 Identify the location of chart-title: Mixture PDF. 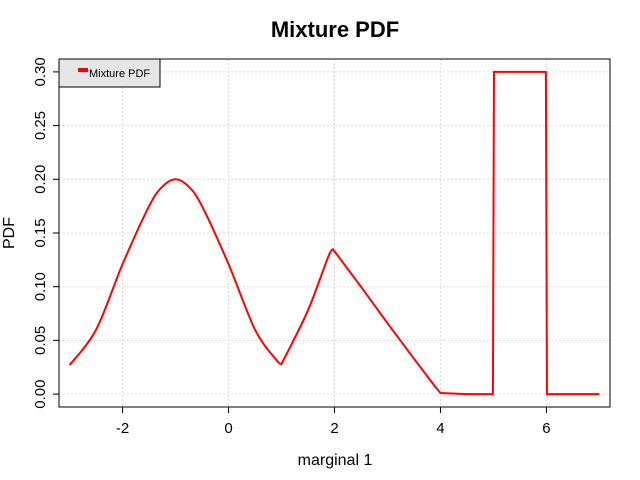
(335, 29).